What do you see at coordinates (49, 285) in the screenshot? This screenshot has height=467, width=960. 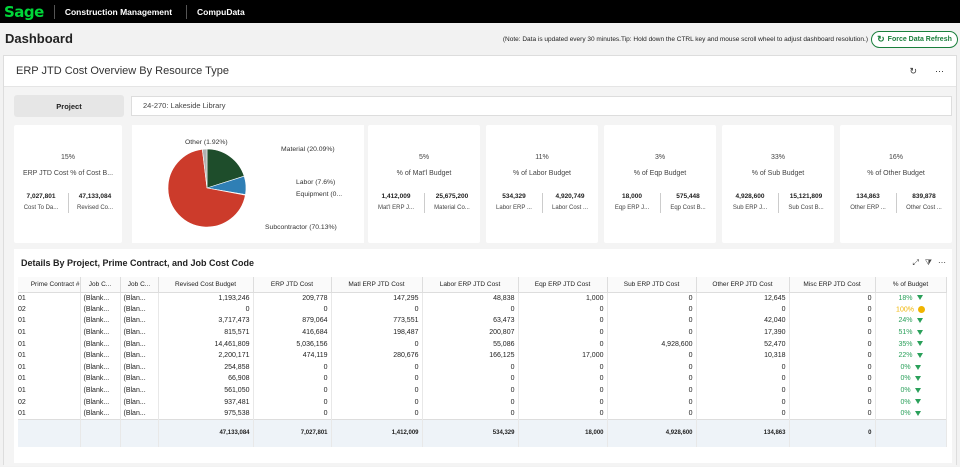 I see `column-header: Prime Contract #` at bounding box center [49, 285].